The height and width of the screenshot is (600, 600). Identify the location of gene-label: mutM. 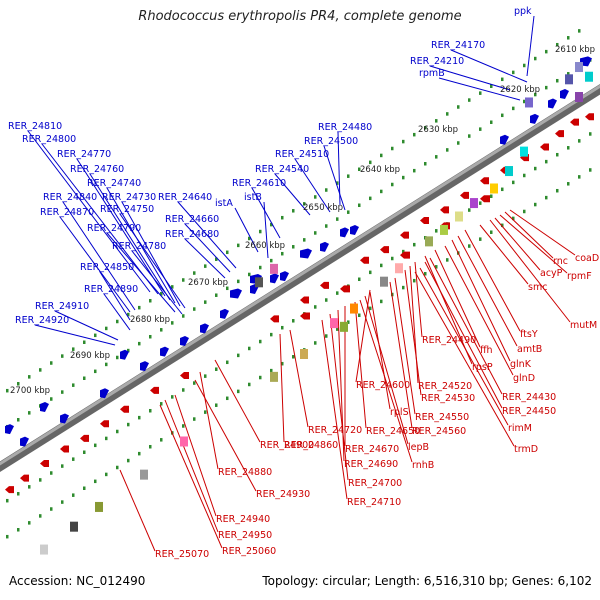
(583, 325).